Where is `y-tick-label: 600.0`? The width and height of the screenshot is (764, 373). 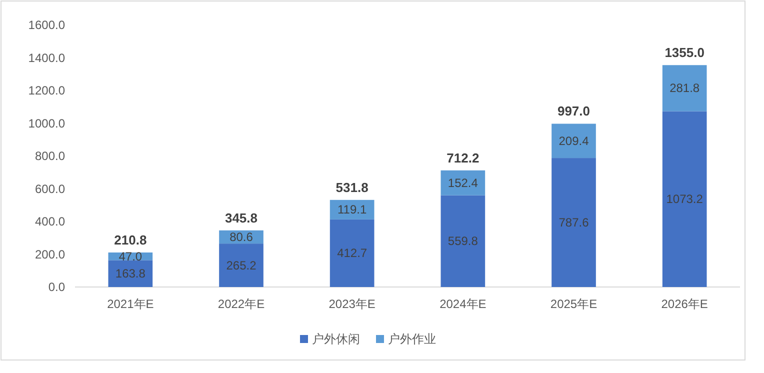
y-tick-label: 600.0 is located at coordinates (50, 189).